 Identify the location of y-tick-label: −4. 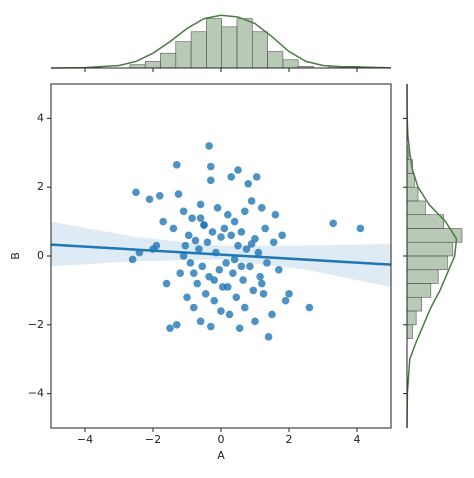
(36, 393).